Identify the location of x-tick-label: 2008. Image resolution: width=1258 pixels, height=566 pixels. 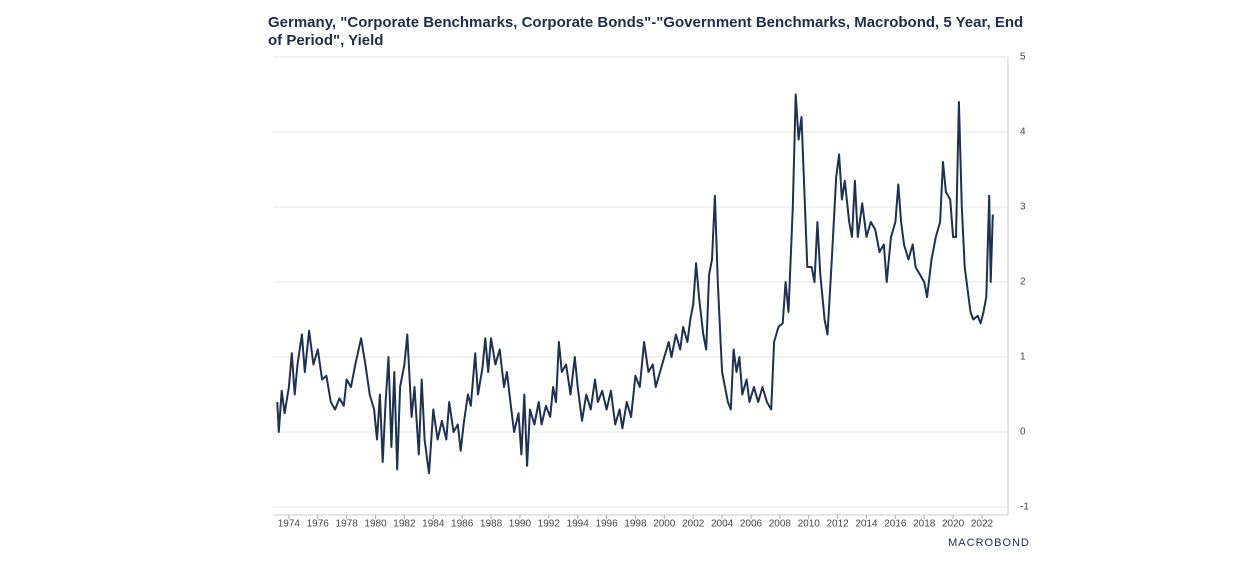
(780, 524).